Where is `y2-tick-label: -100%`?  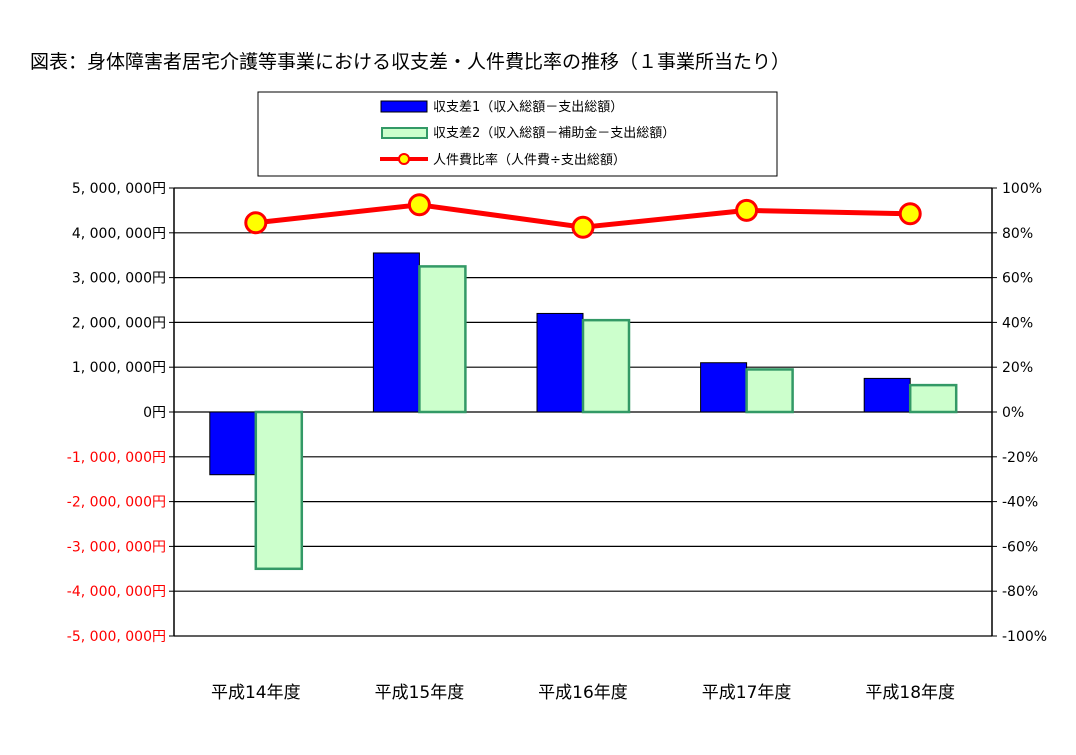 y2-tick-label: -100% is located at coordinates (1024, 637).